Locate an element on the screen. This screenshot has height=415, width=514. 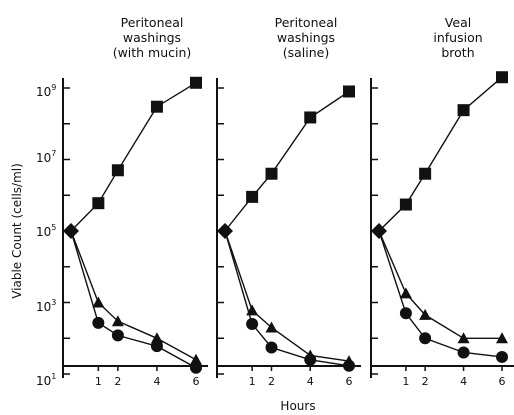
y-tick-label-1e9: 10⁹ is located at coordinates (46, 91).